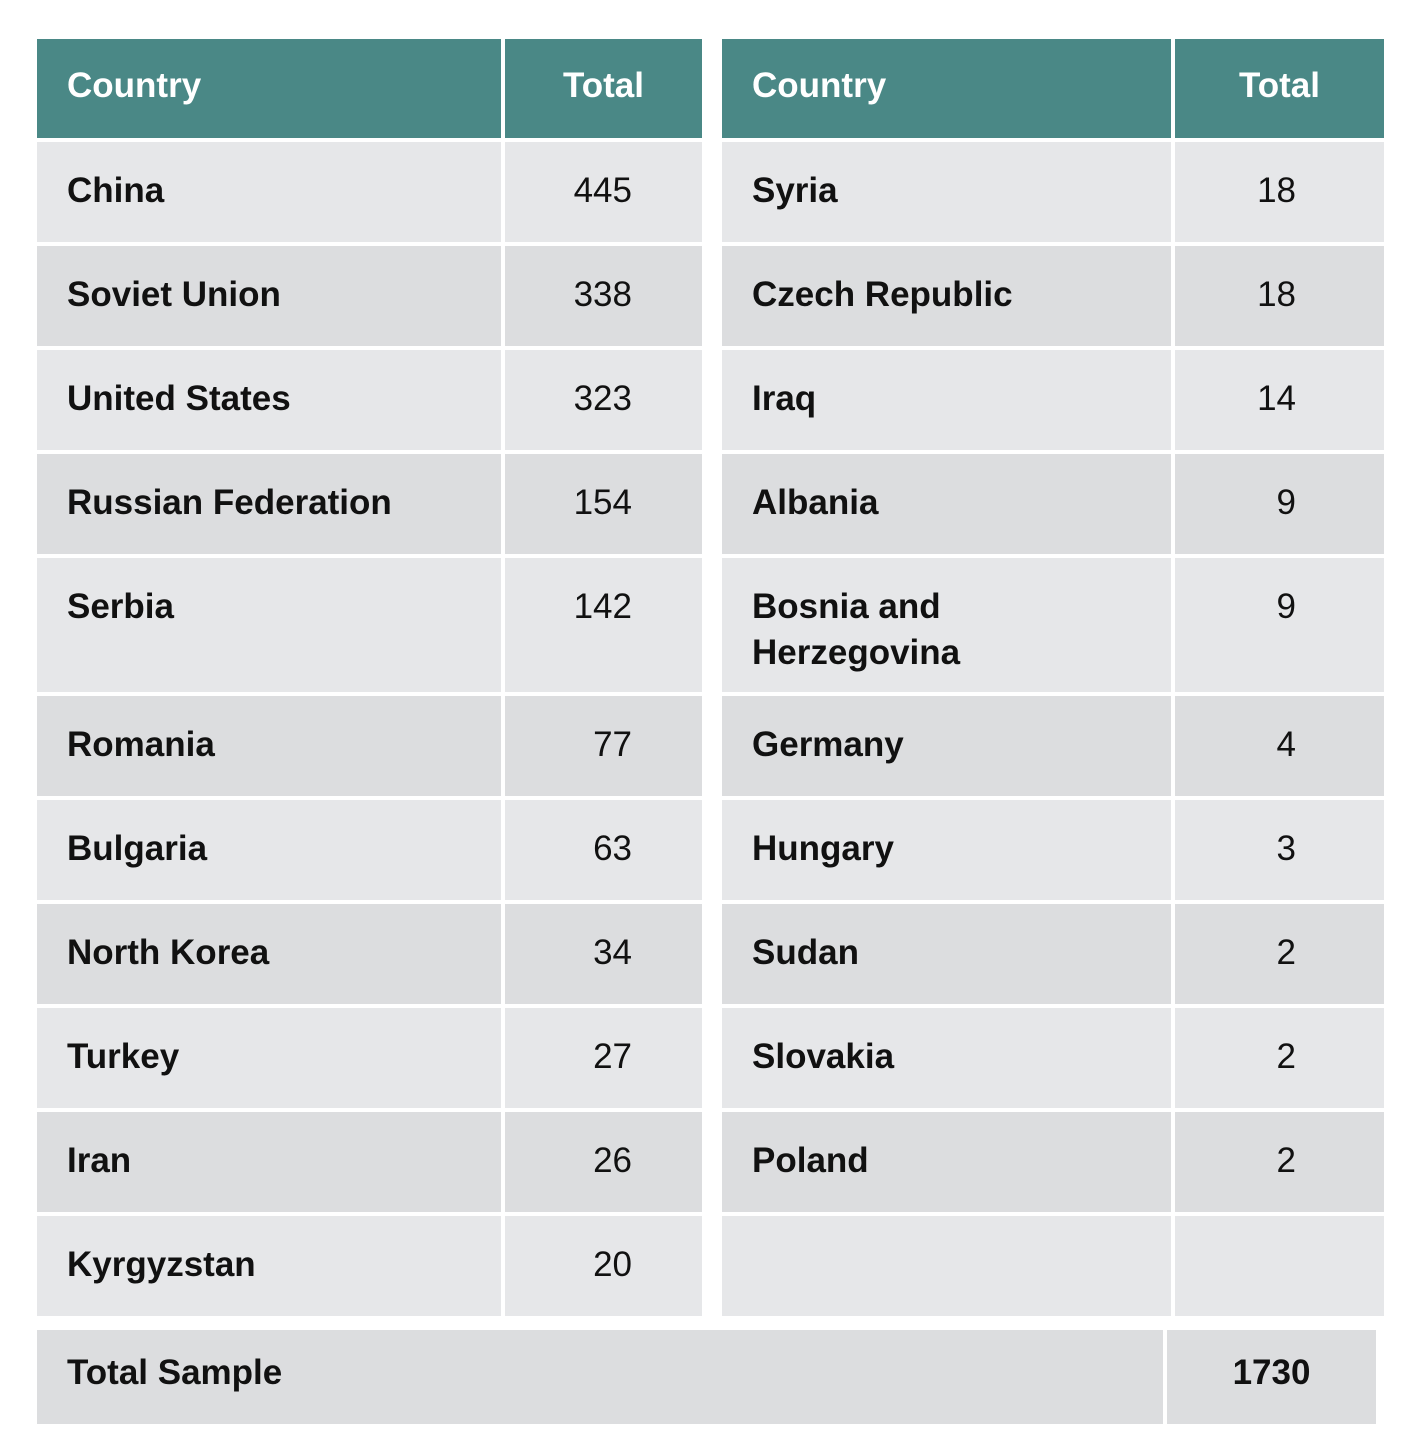 This screenshot has height=1452, width=1414. Describe the element at coordinates (603, 1058) in the screenshot. I see `total-value-left: 27` at that location.